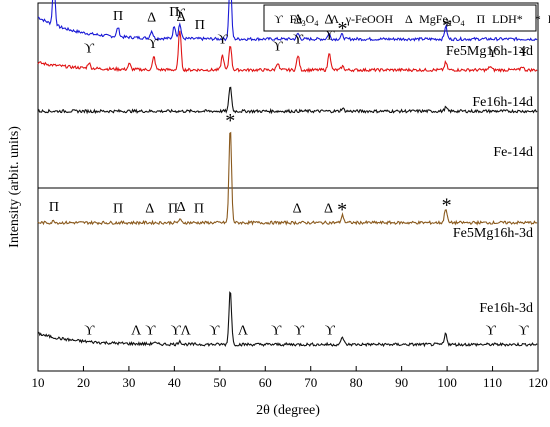  I want to click on phase-marker-1-8: ϒ, so click(523, 52).